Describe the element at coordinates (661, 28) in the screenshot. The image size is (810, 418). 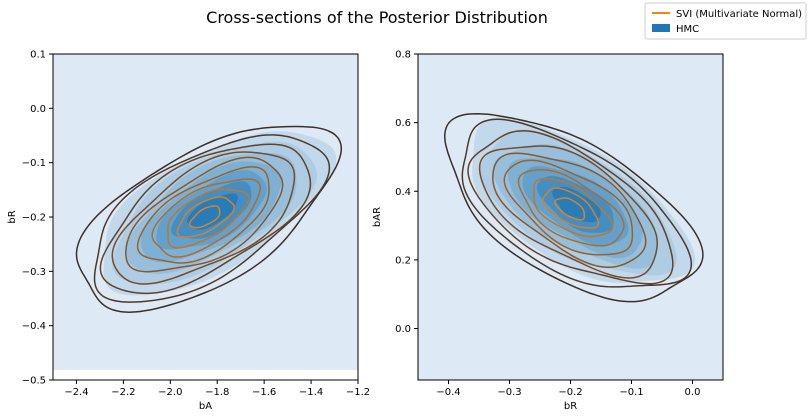
I see `legend-patch-hmc` at that location.